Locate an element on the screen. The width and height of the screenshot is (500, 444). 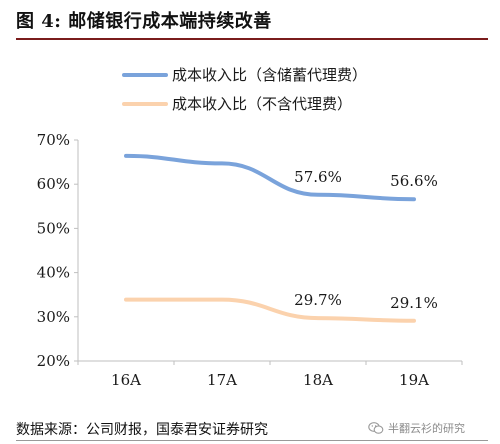
source-note: 数据来源：公司财报，国泰君安证券研究 is located at coordinates (142, 430).